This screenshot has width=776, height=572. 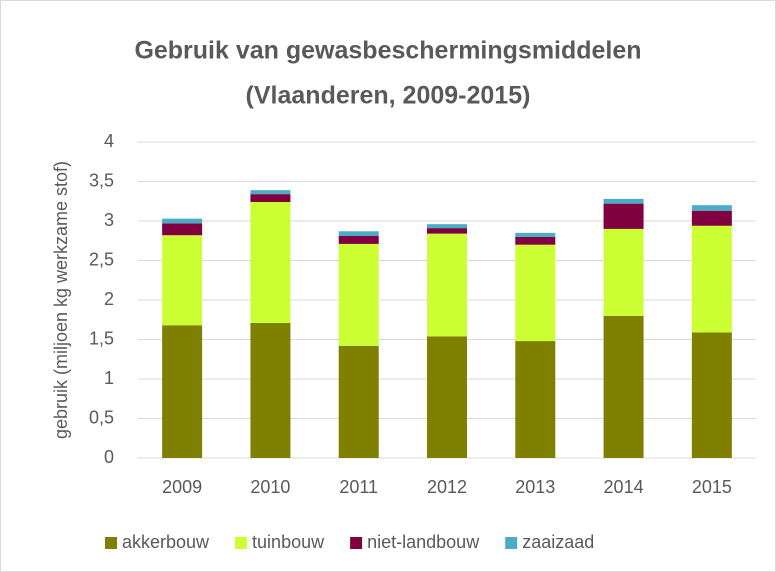 What do you see at coordinates (624, 487) in the screenshot?
I see `x-tick-label: 2014` at bounding box center [624, 487].